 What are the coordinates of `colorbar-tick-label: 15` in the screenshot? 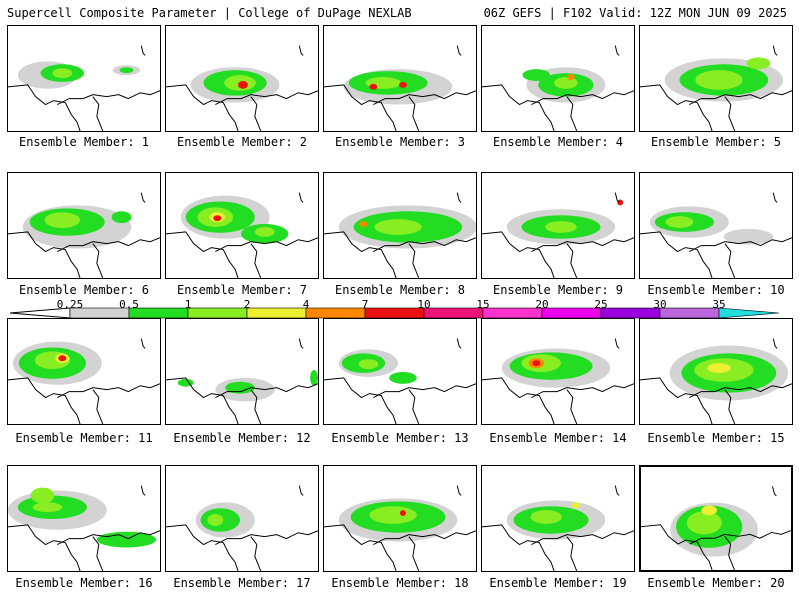 It's located at (483, 304).